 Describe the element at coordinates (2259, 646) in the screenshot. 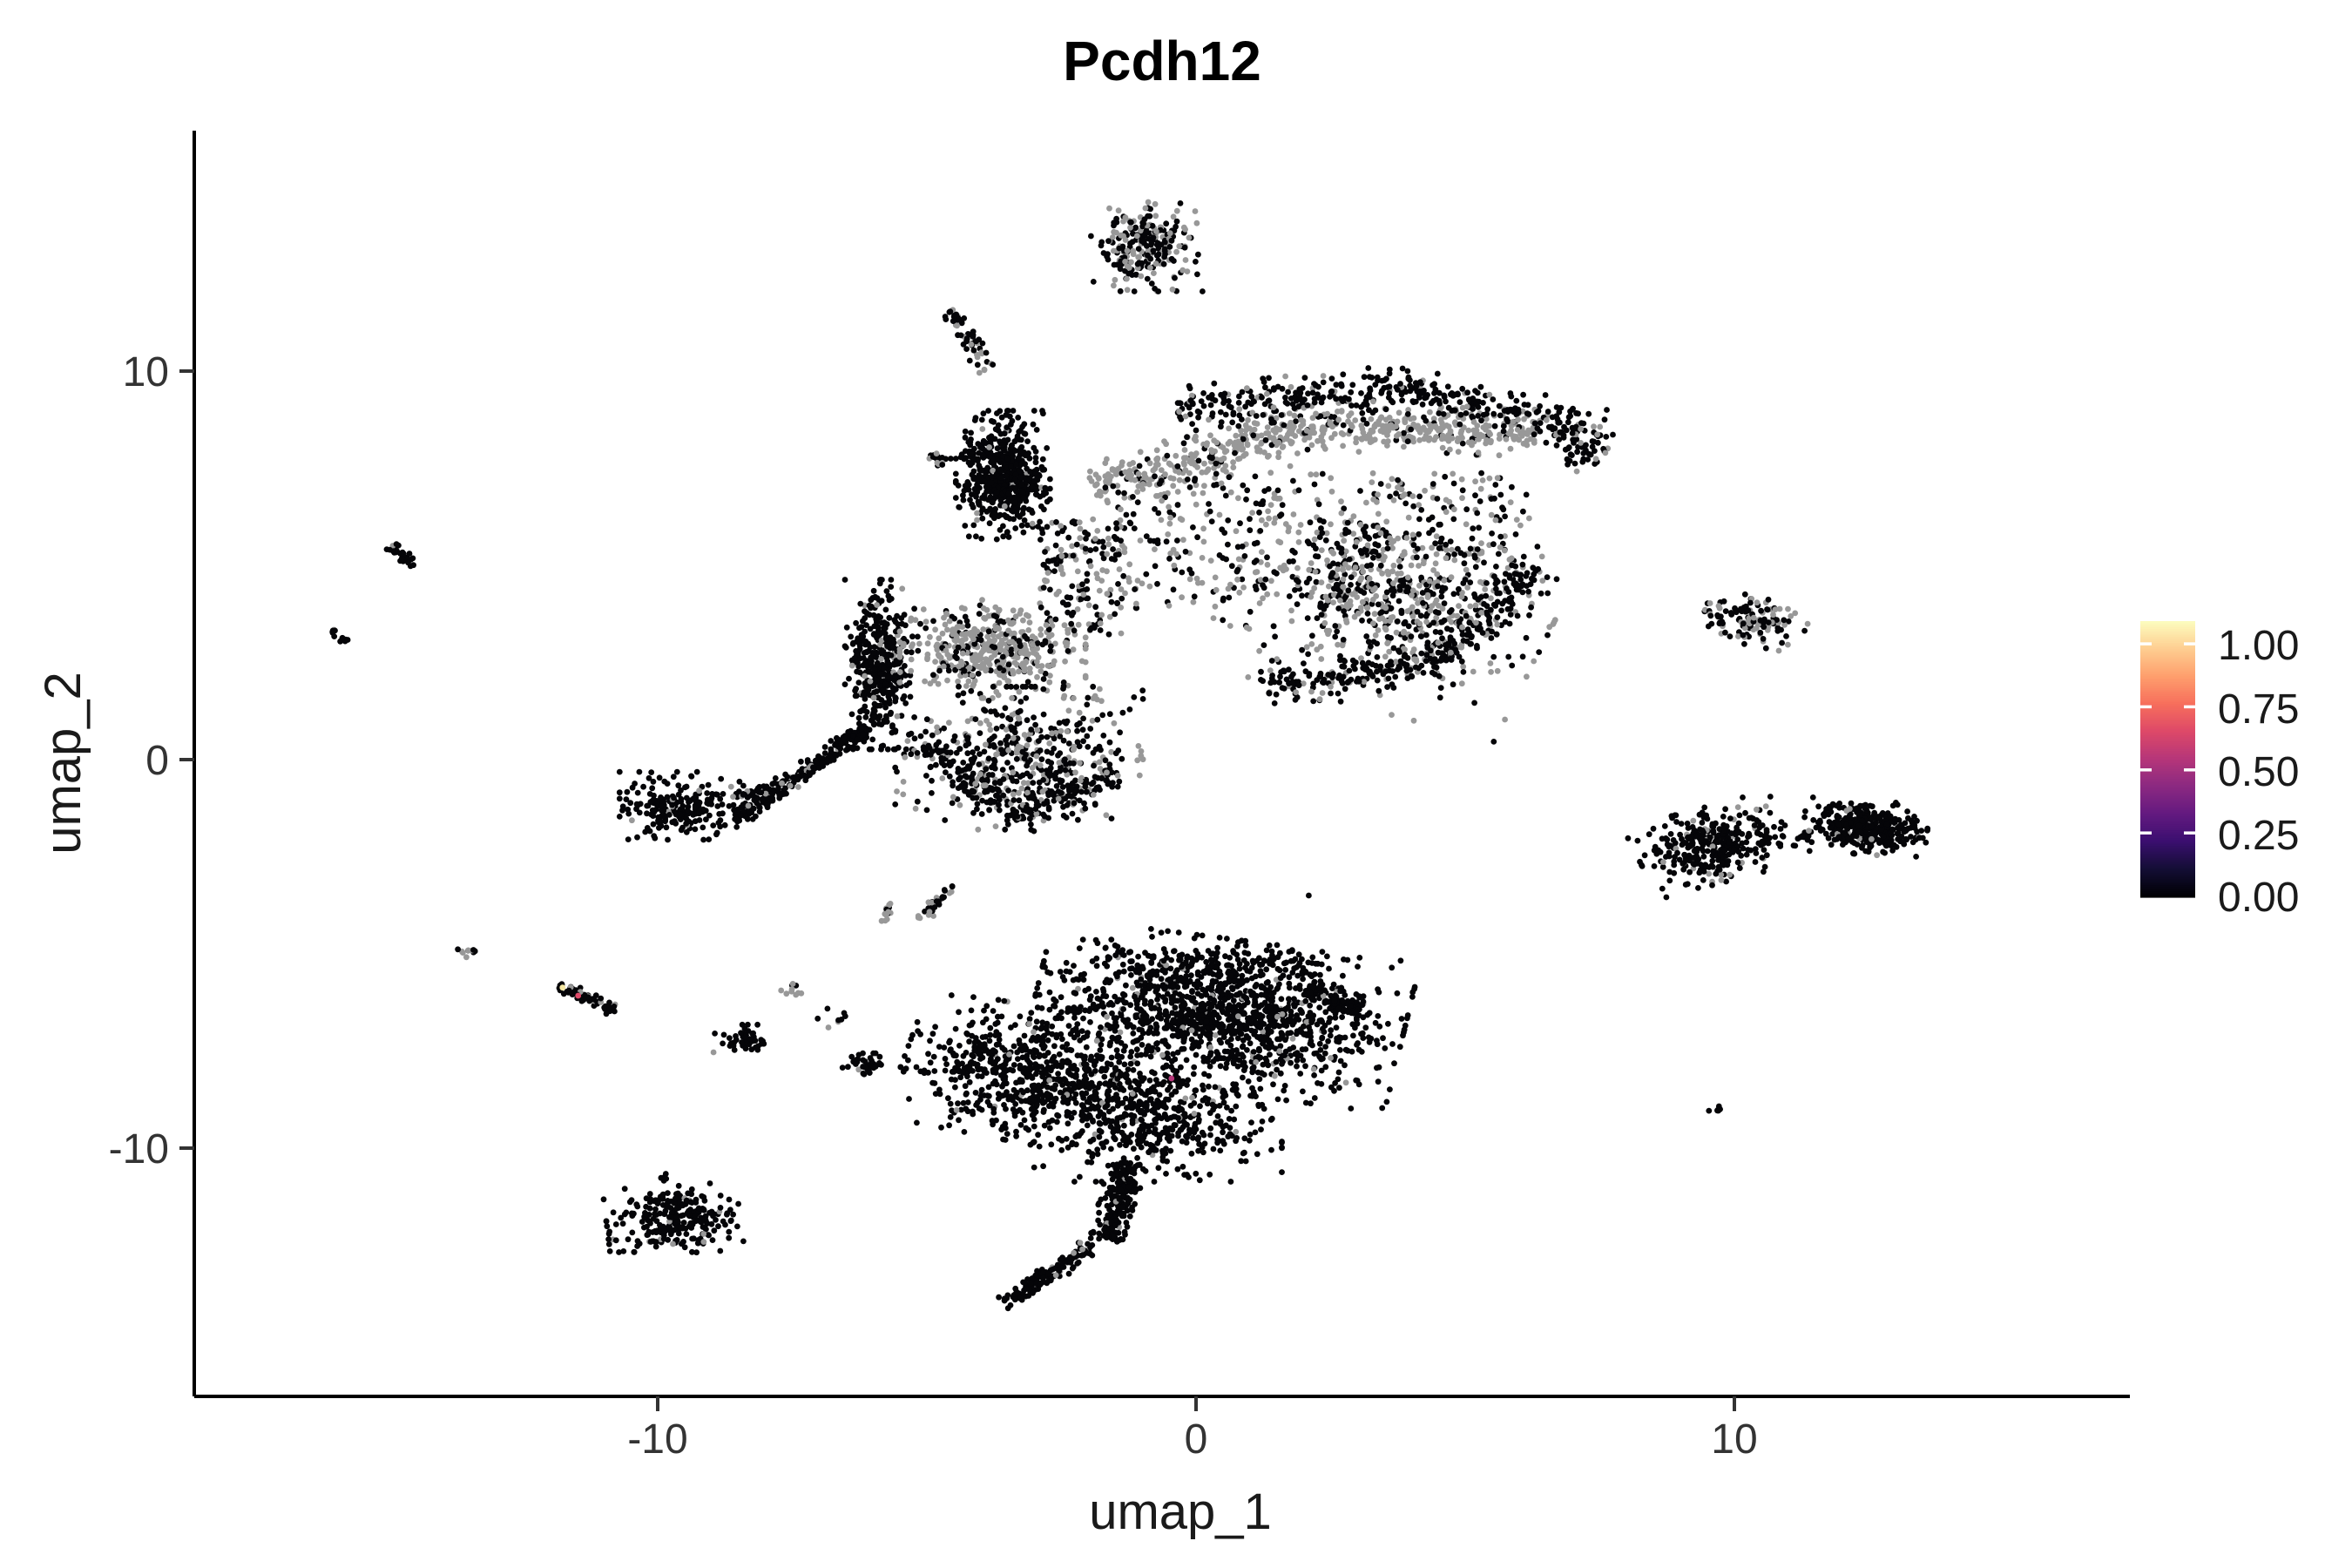

I see `legend-tick-label: 1.00` at that location.